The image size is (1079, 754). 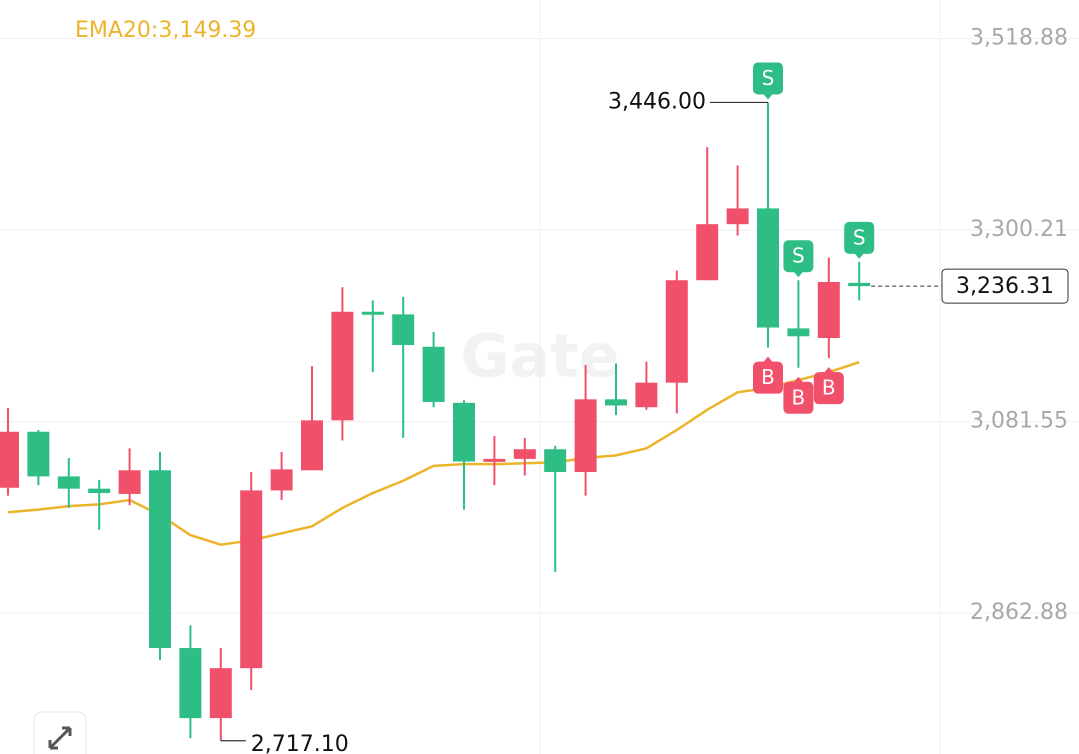 What do you see at coordinates (60, 738) in the screenshot?
I see `expand-icon` at bounding box center [60, 738].